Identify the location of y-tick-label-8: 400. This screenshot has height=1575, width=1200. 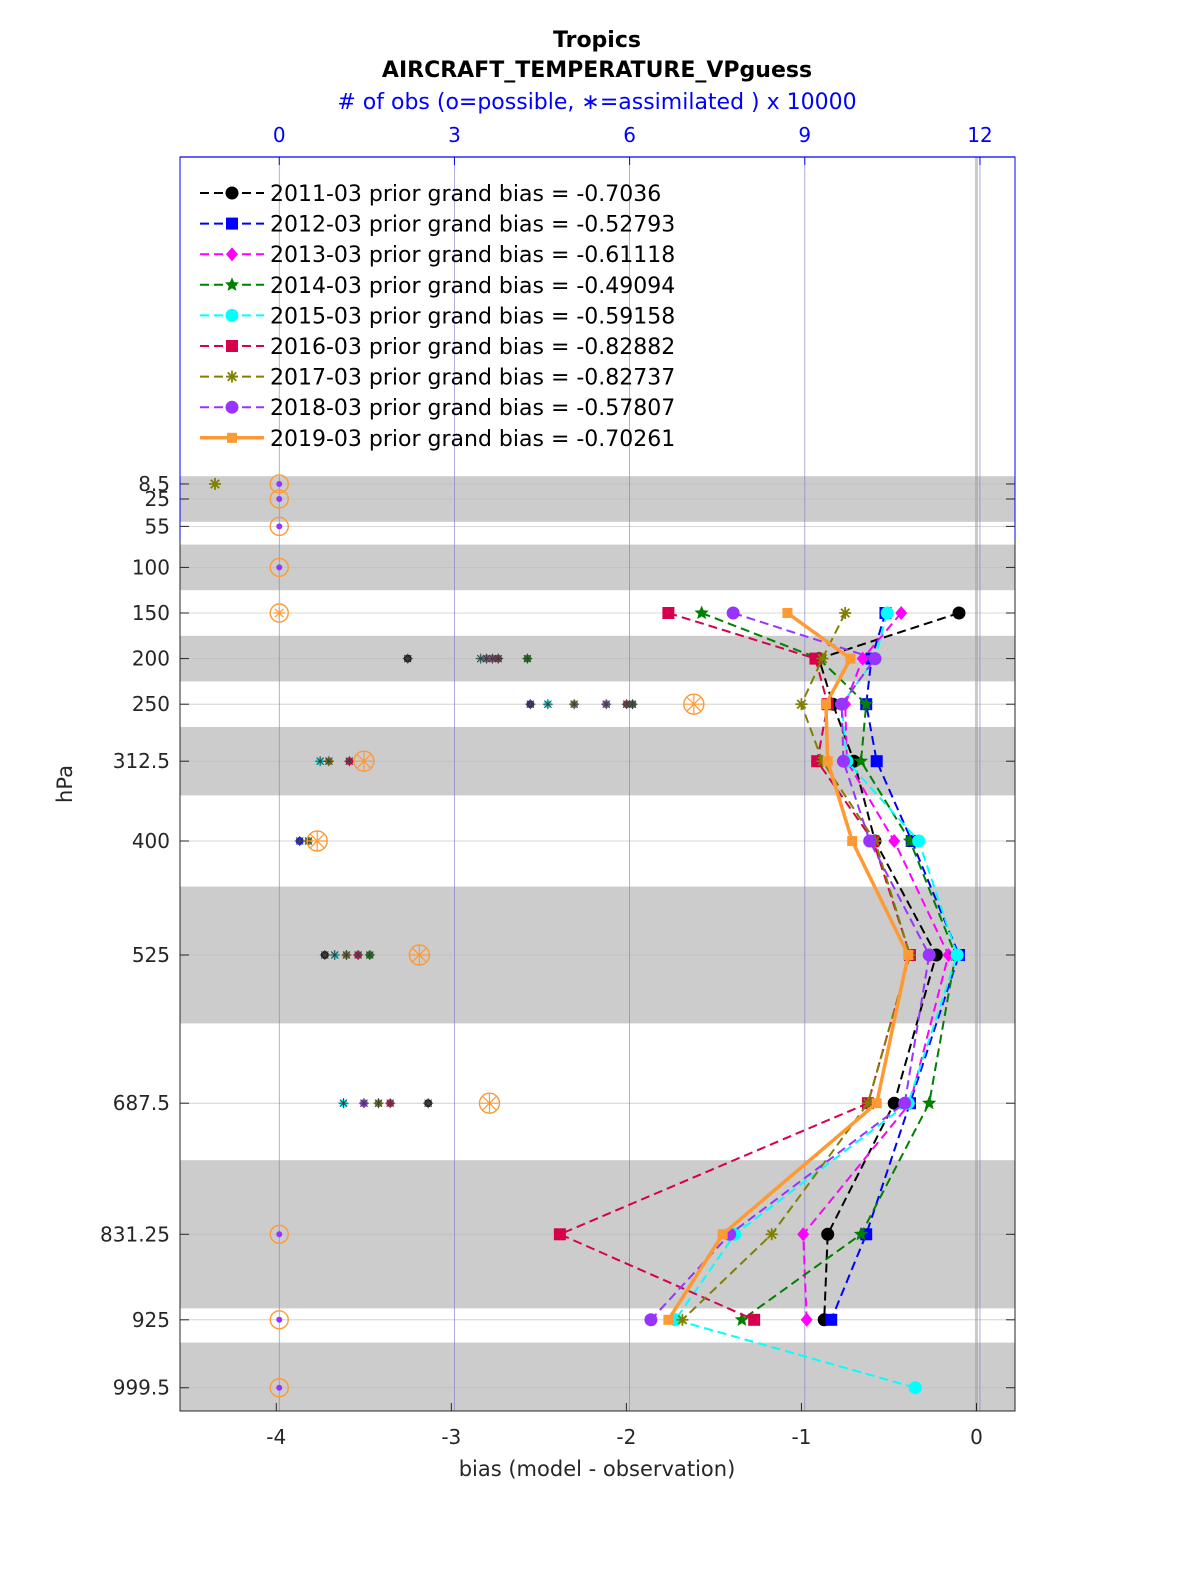
(151, 841).